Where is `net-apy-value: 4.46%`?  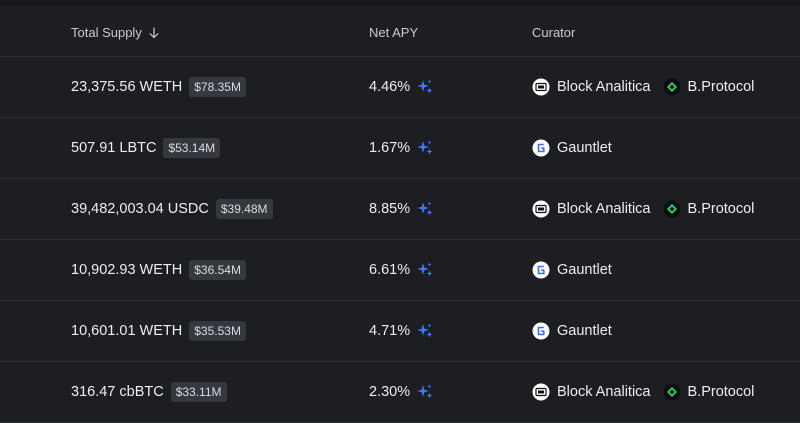
net-apy-value: 4.46% is located at coordinates (390, 87).